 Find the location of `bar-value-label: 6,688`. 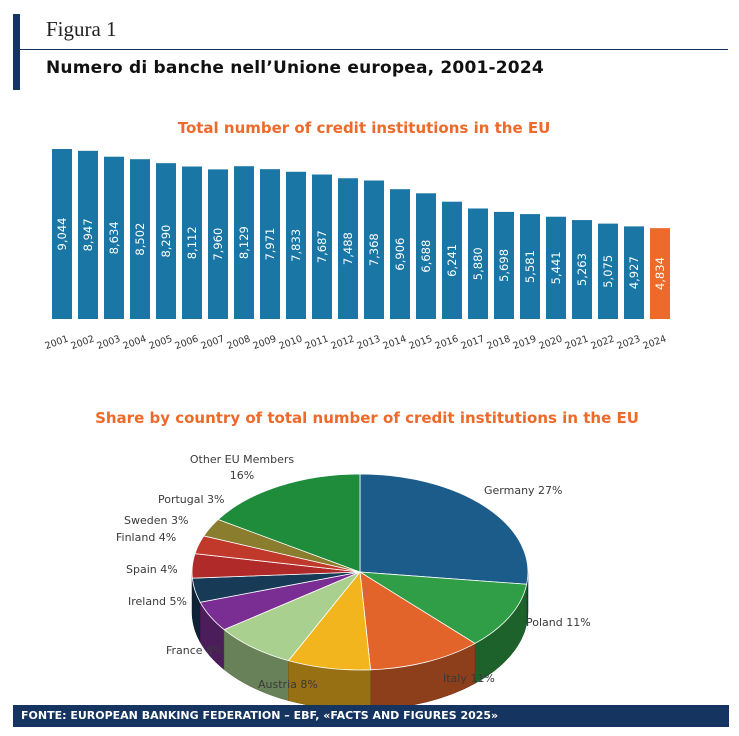

bar-value-label: 6,688 is located at coordinates (426, 256).